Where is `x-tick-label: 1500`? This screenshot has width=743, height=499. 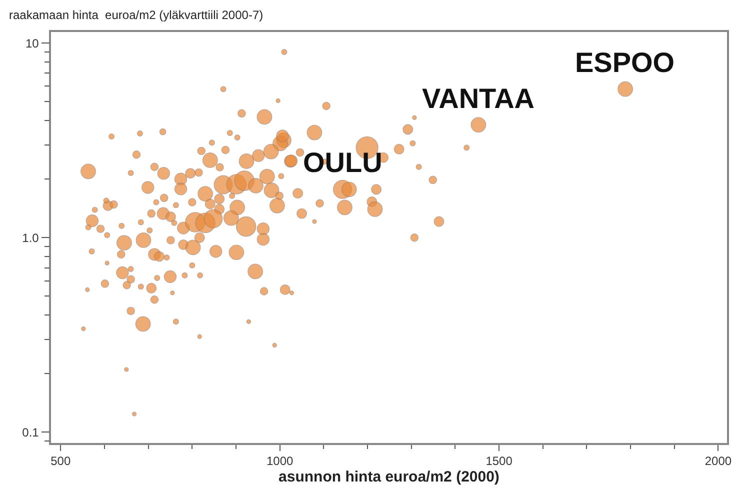 x-tick-label: 1500 is located at coordinates (499, 461).